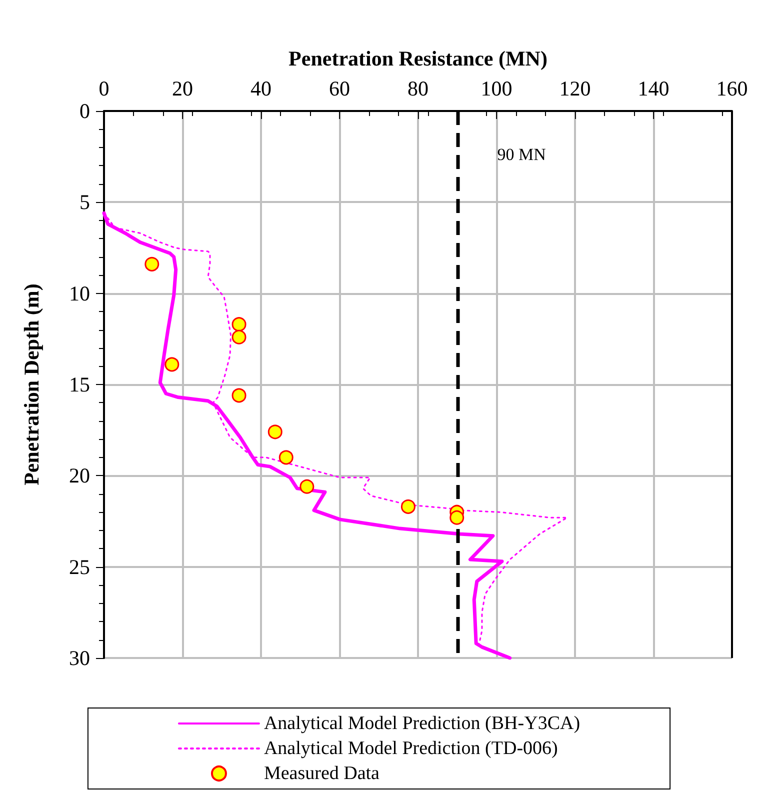 The height and width of the screenshot is (793, 758). Describe the element at coordinates (32, 385) in the screenshot. I see `y-axis-title: Penetration Depth (m)` at that location.